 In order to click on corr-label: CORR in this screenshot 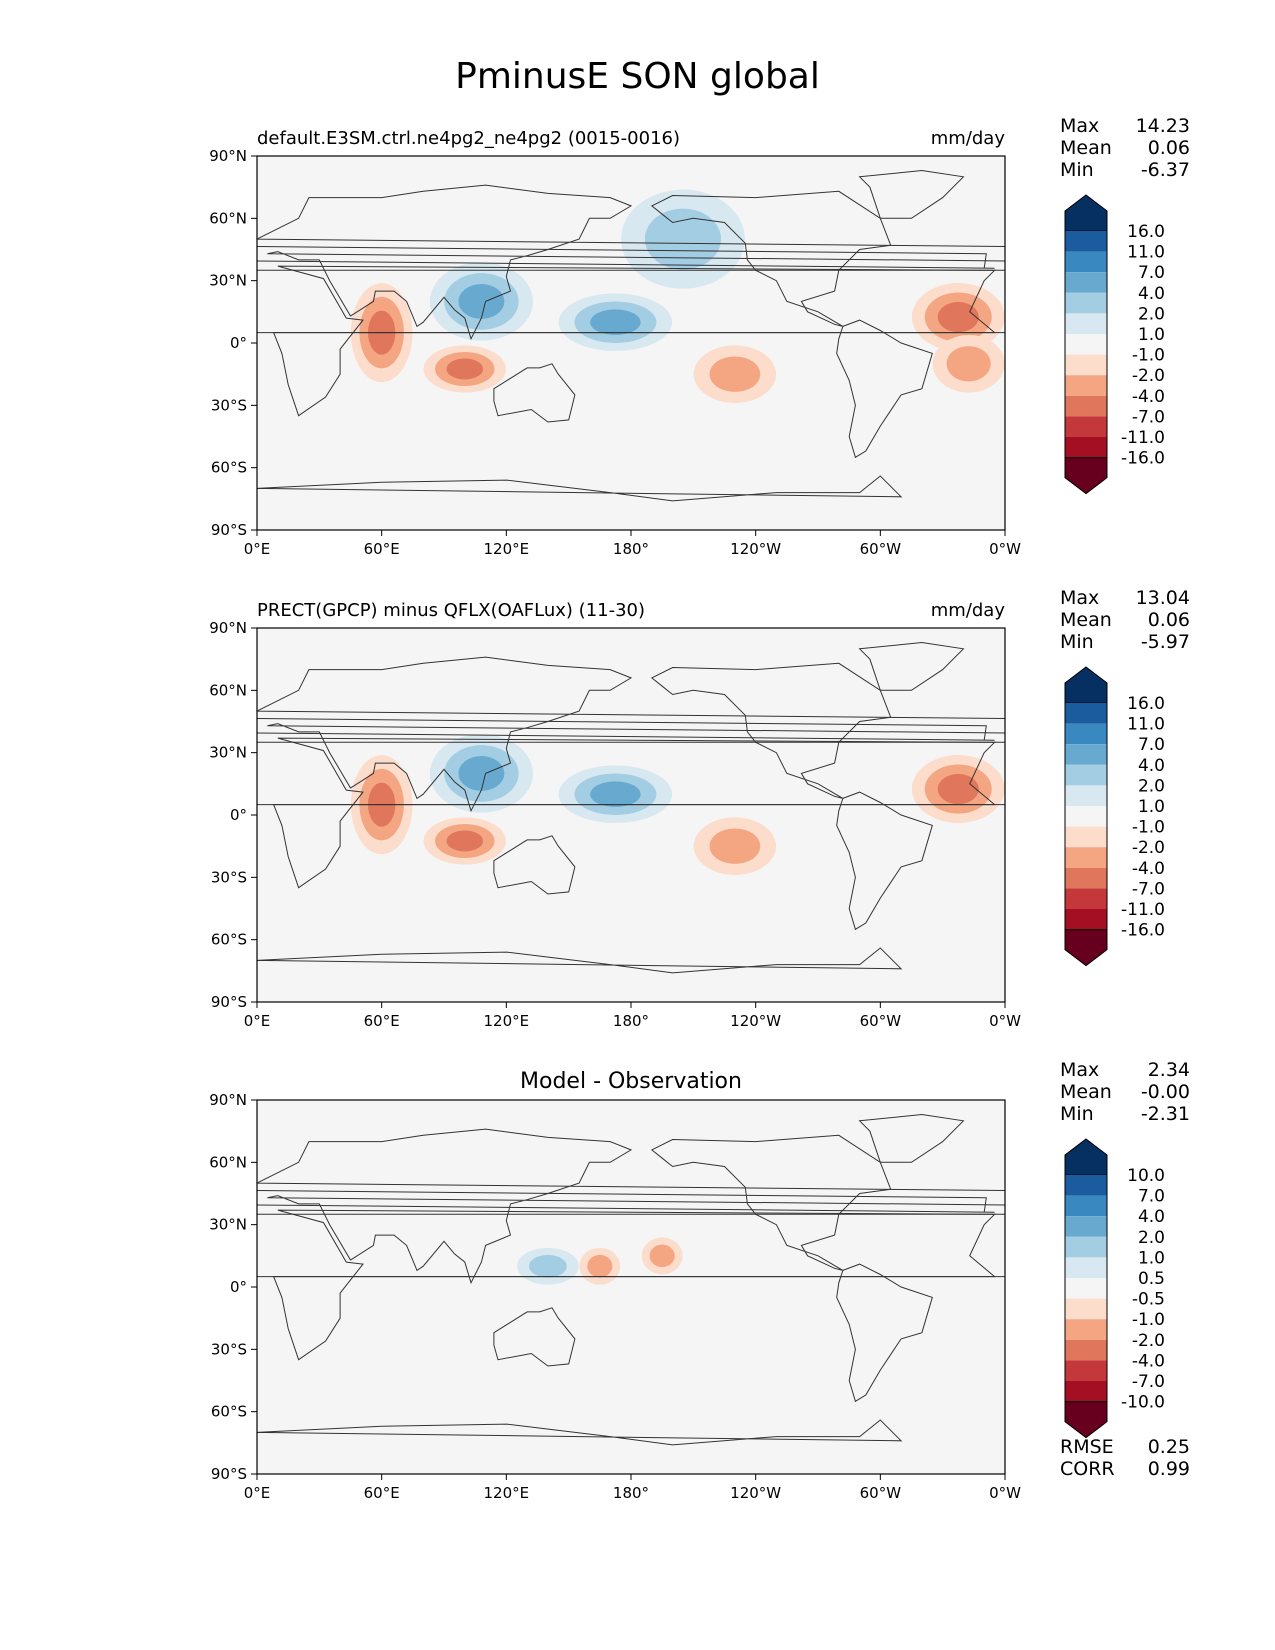, I will do `click(1087, 1469)`.